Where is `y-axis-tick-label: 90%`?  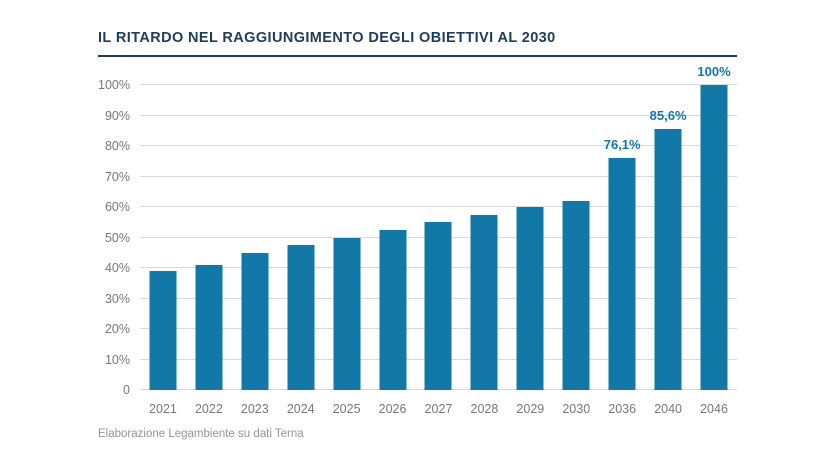
y-axis-tick-label: 90% is located at coordinates (117, 115).